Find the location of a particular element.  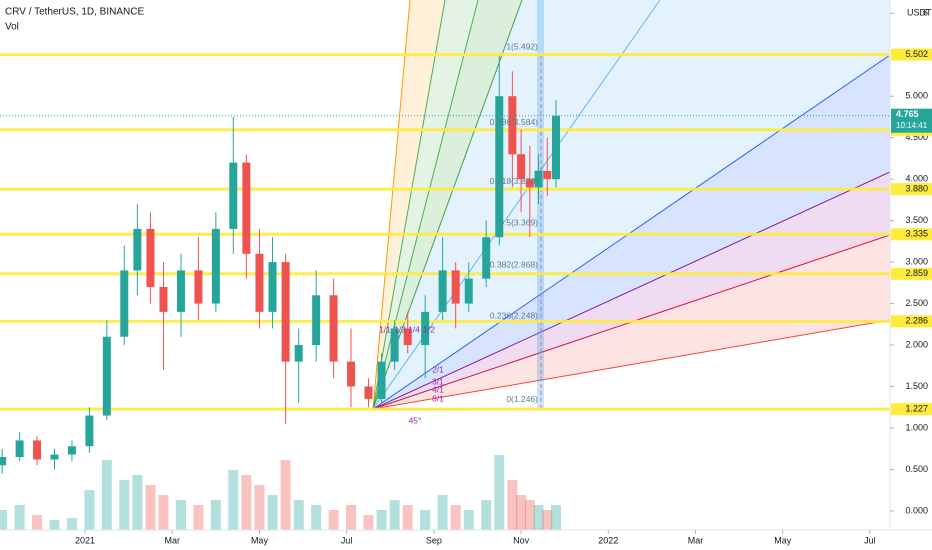

gann-label: 1/4 is located at coordinates (414, 329).